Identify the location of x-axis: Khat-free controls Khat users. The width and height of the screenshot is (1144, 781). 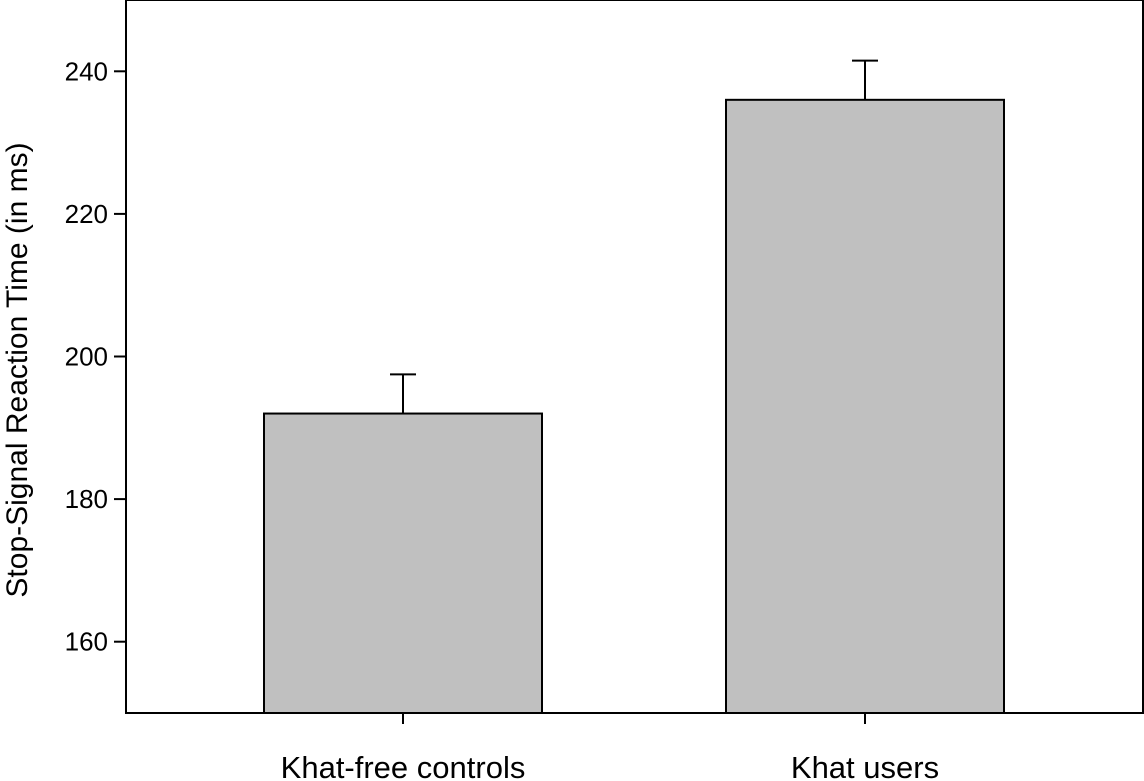
(610, 747).